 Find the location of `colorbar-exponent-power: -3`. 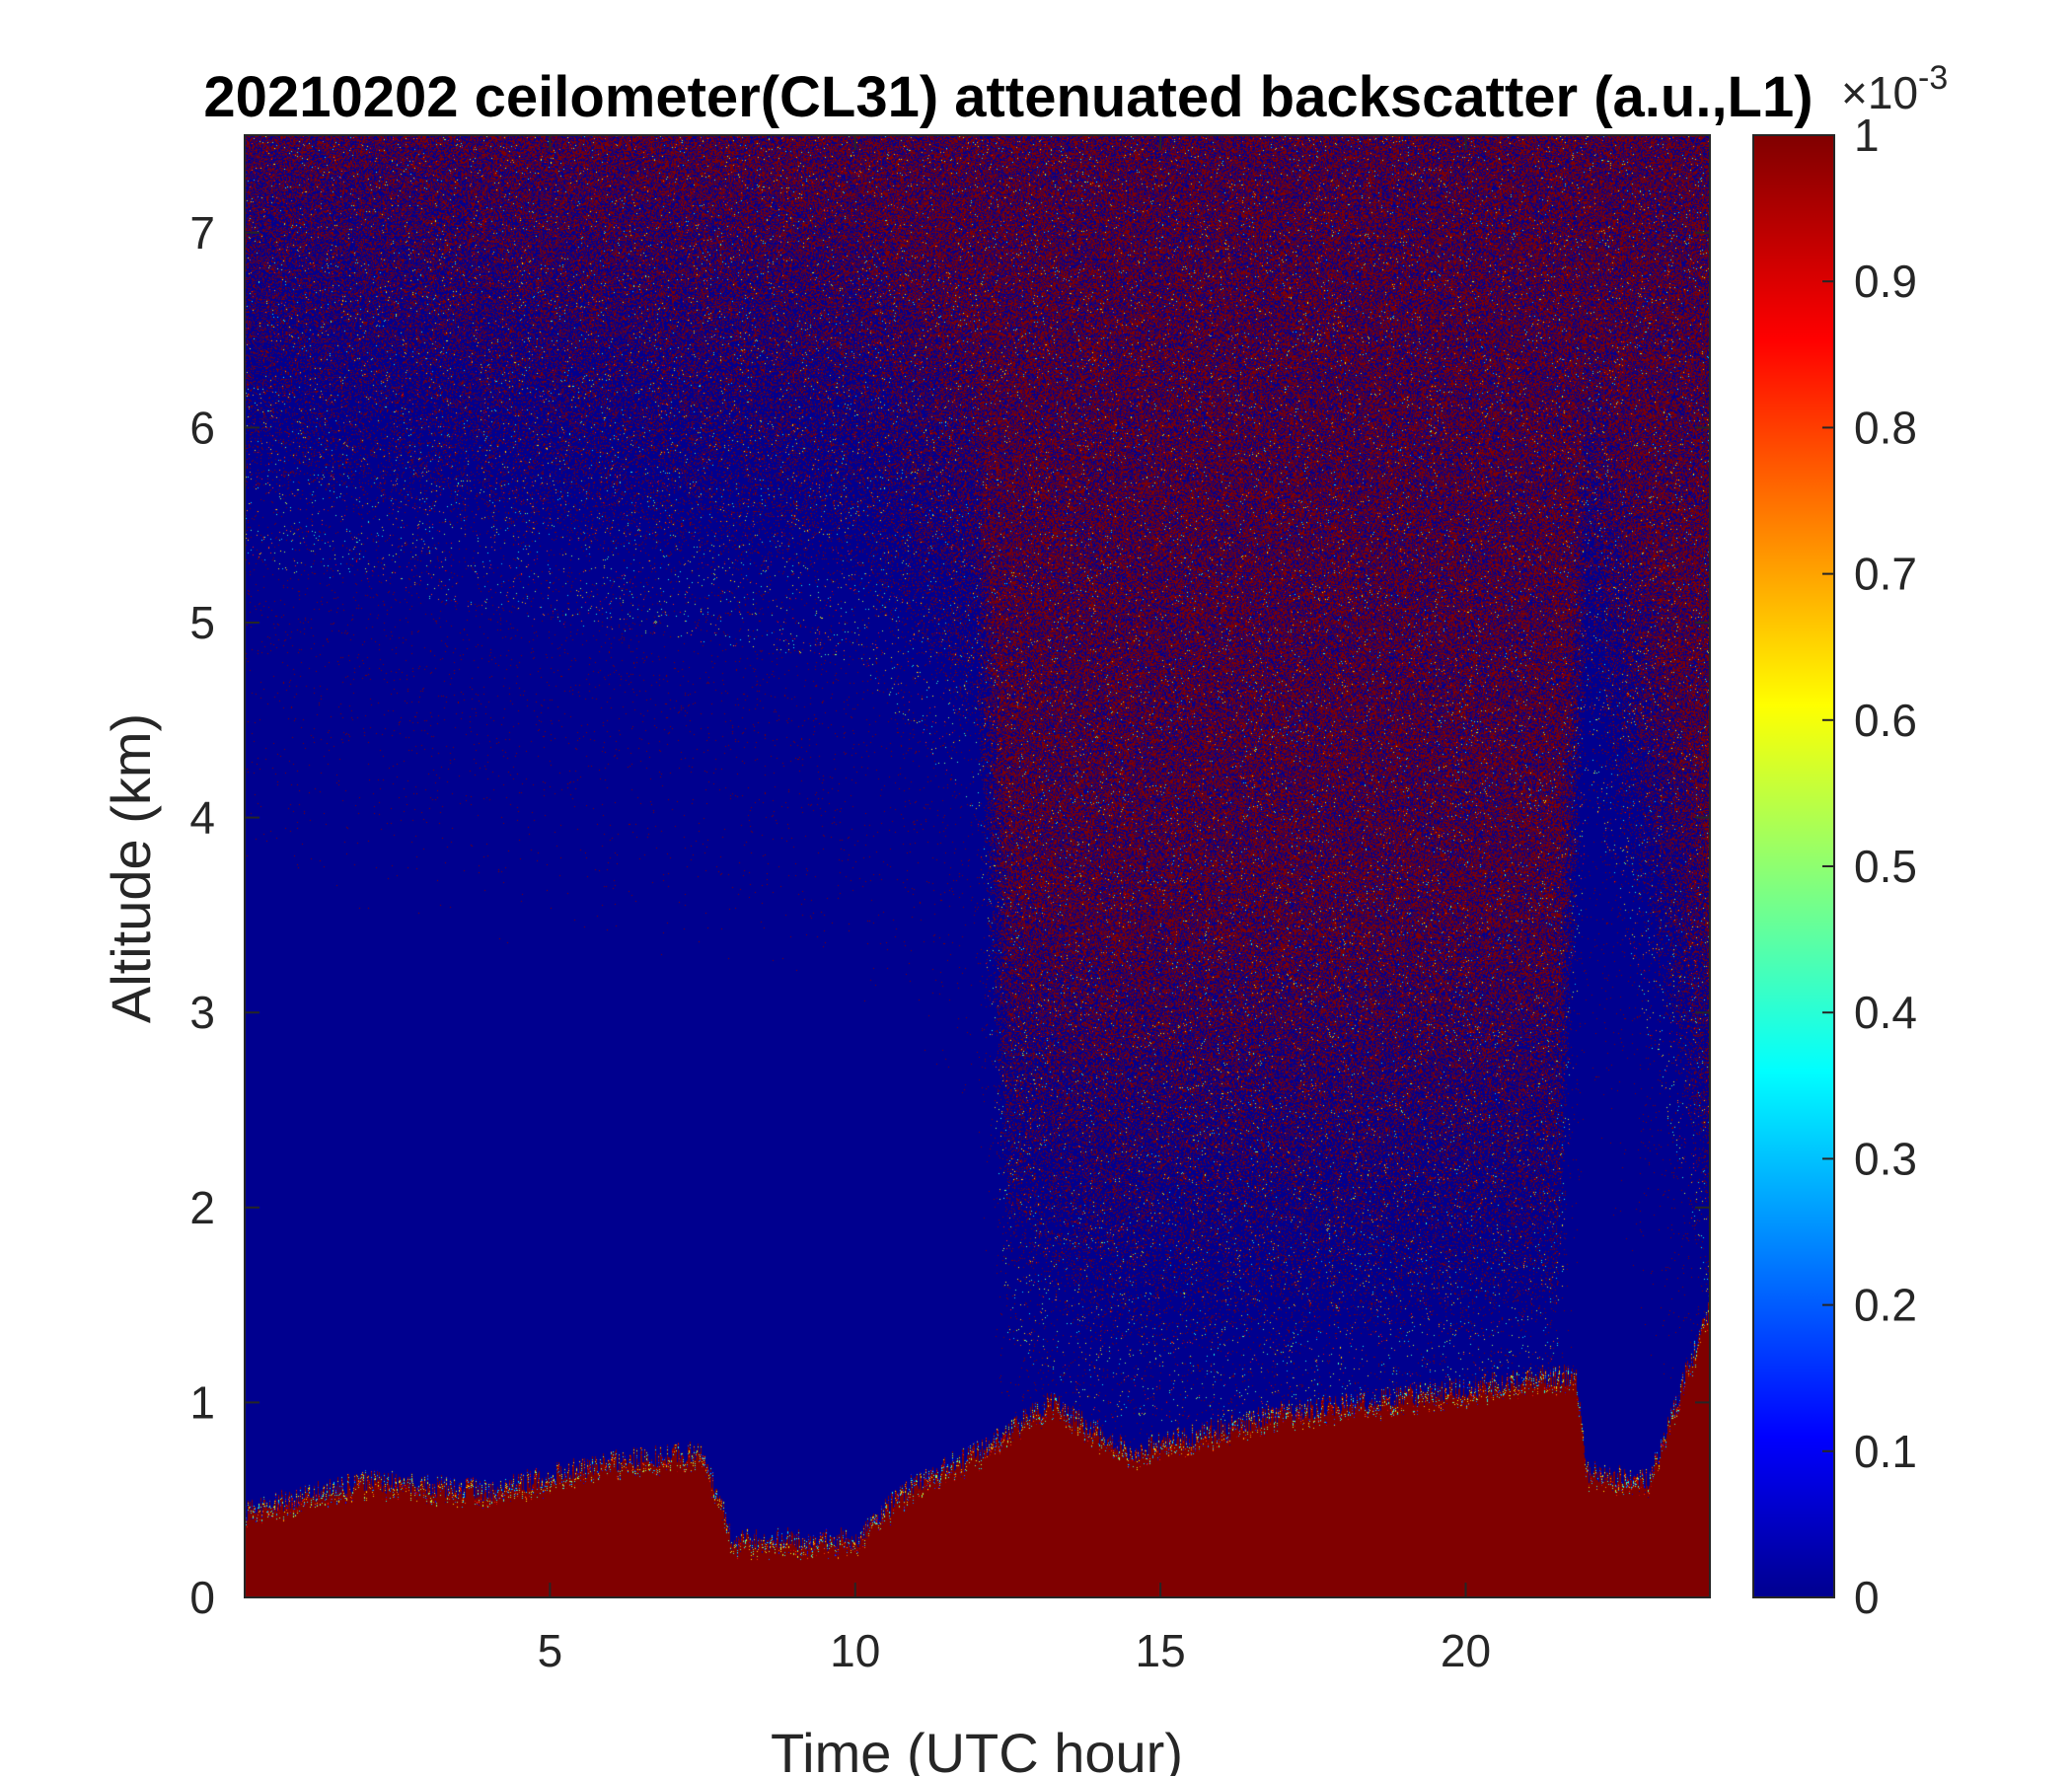

colorbar-exponent-power: -3 is located at coordinates (1933, 78).